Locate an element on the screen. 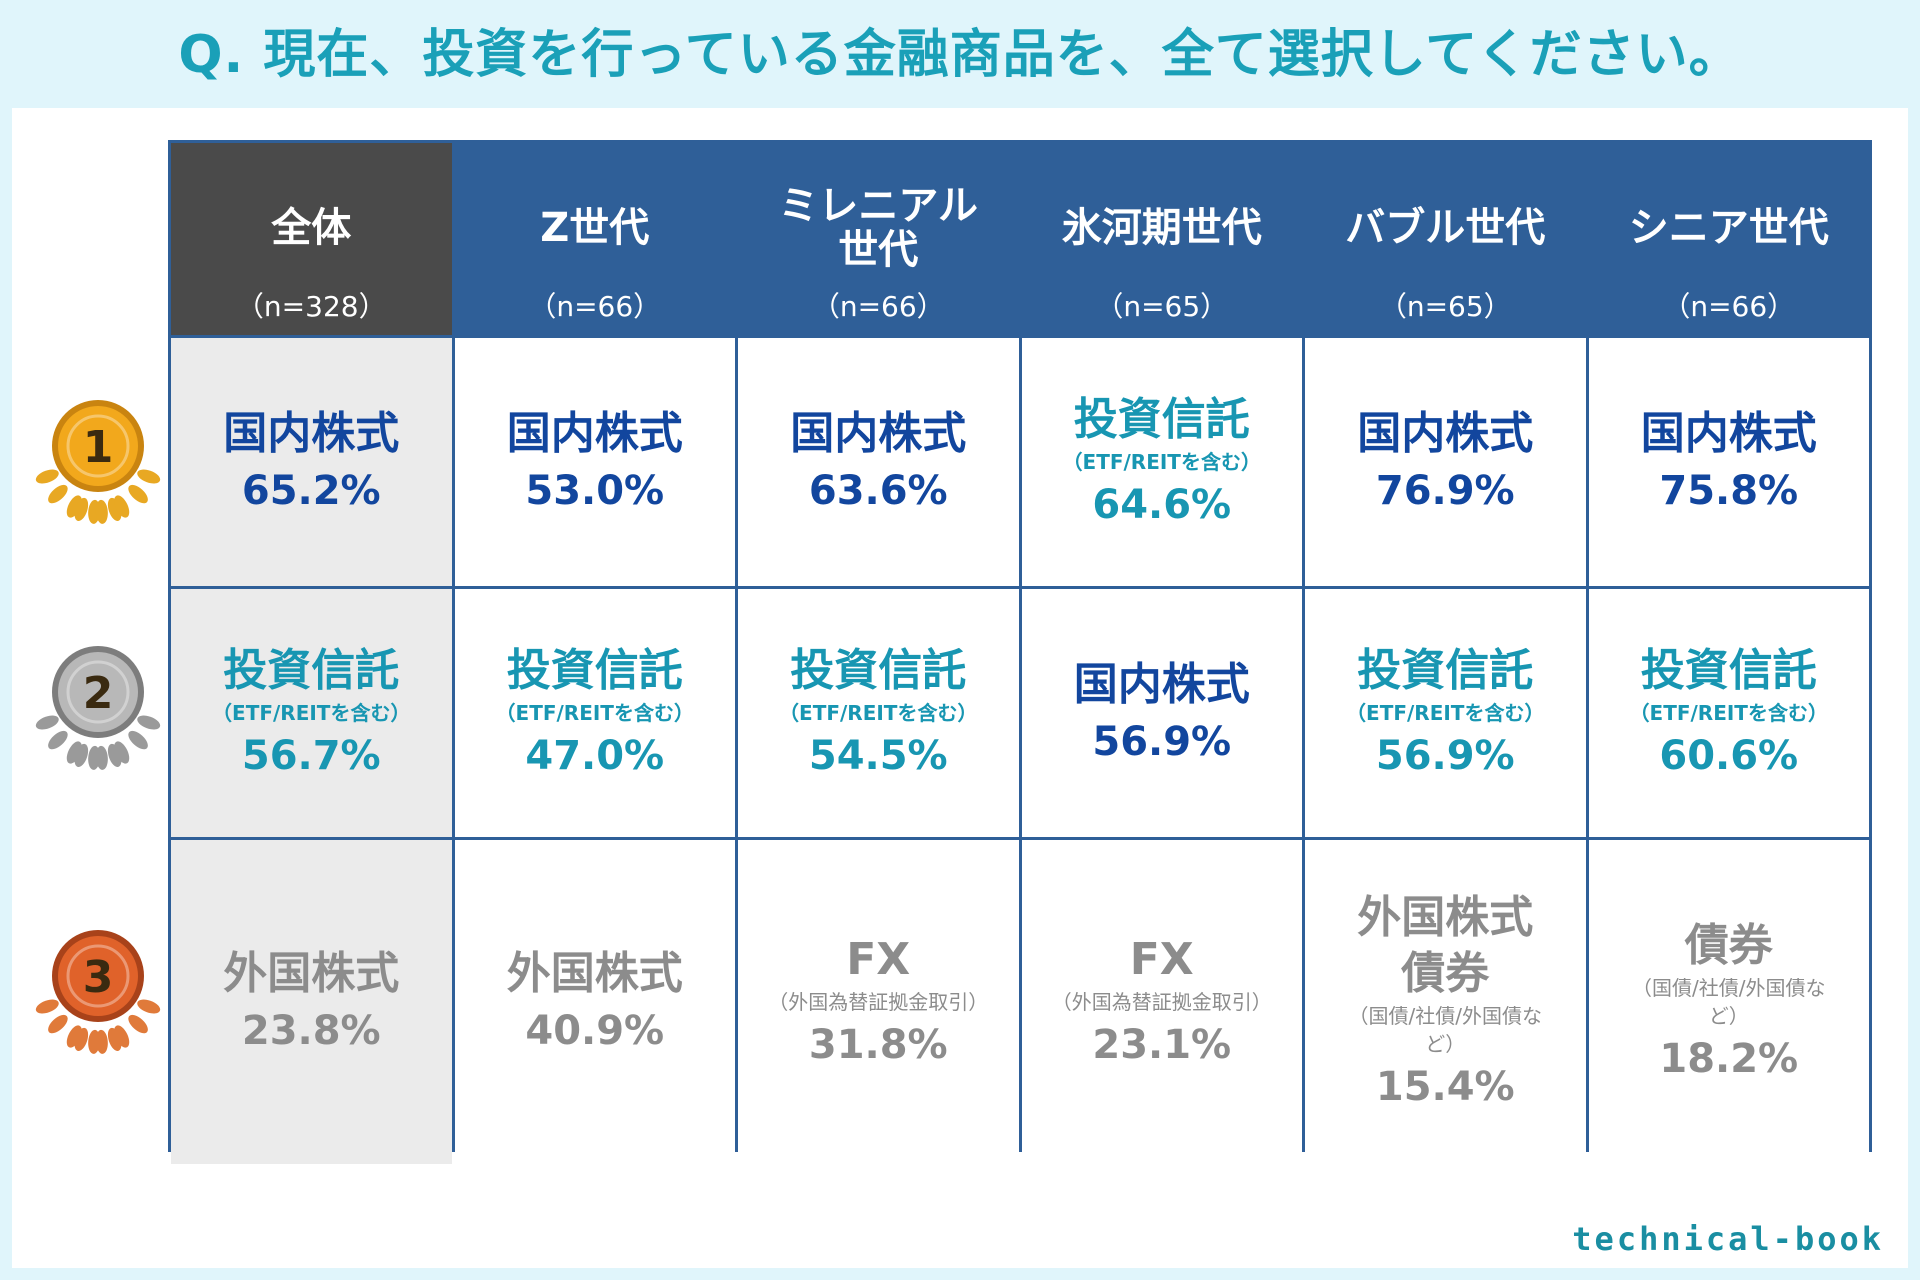 This screenshot has height=1280, width=1920. ranking-cell: 国内株式 53.0% is located at coordinates (594, 462).